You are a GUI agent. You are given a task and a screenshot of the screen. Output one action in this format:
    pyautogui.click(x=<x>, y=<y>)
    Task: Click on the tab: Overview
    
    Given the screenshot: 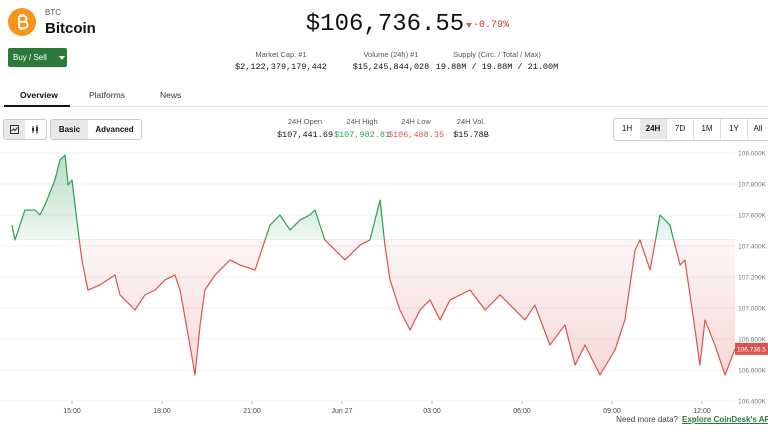 What is the action you would take?
    pyautogui.click(x=39, y=95)
    